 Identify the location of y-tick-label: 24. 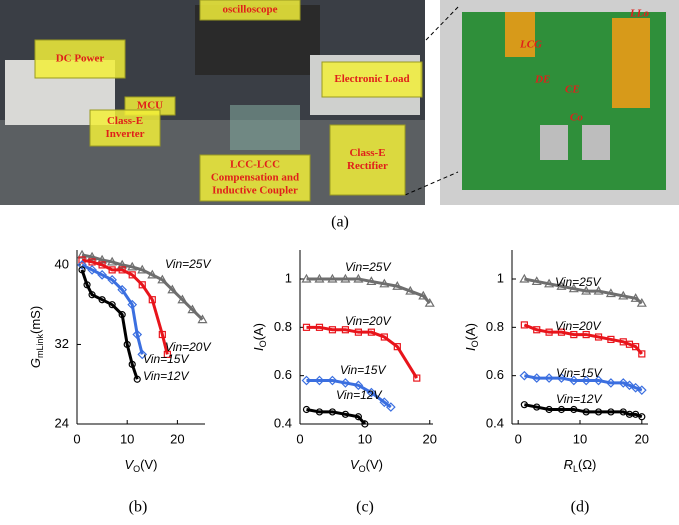
(62, 422).